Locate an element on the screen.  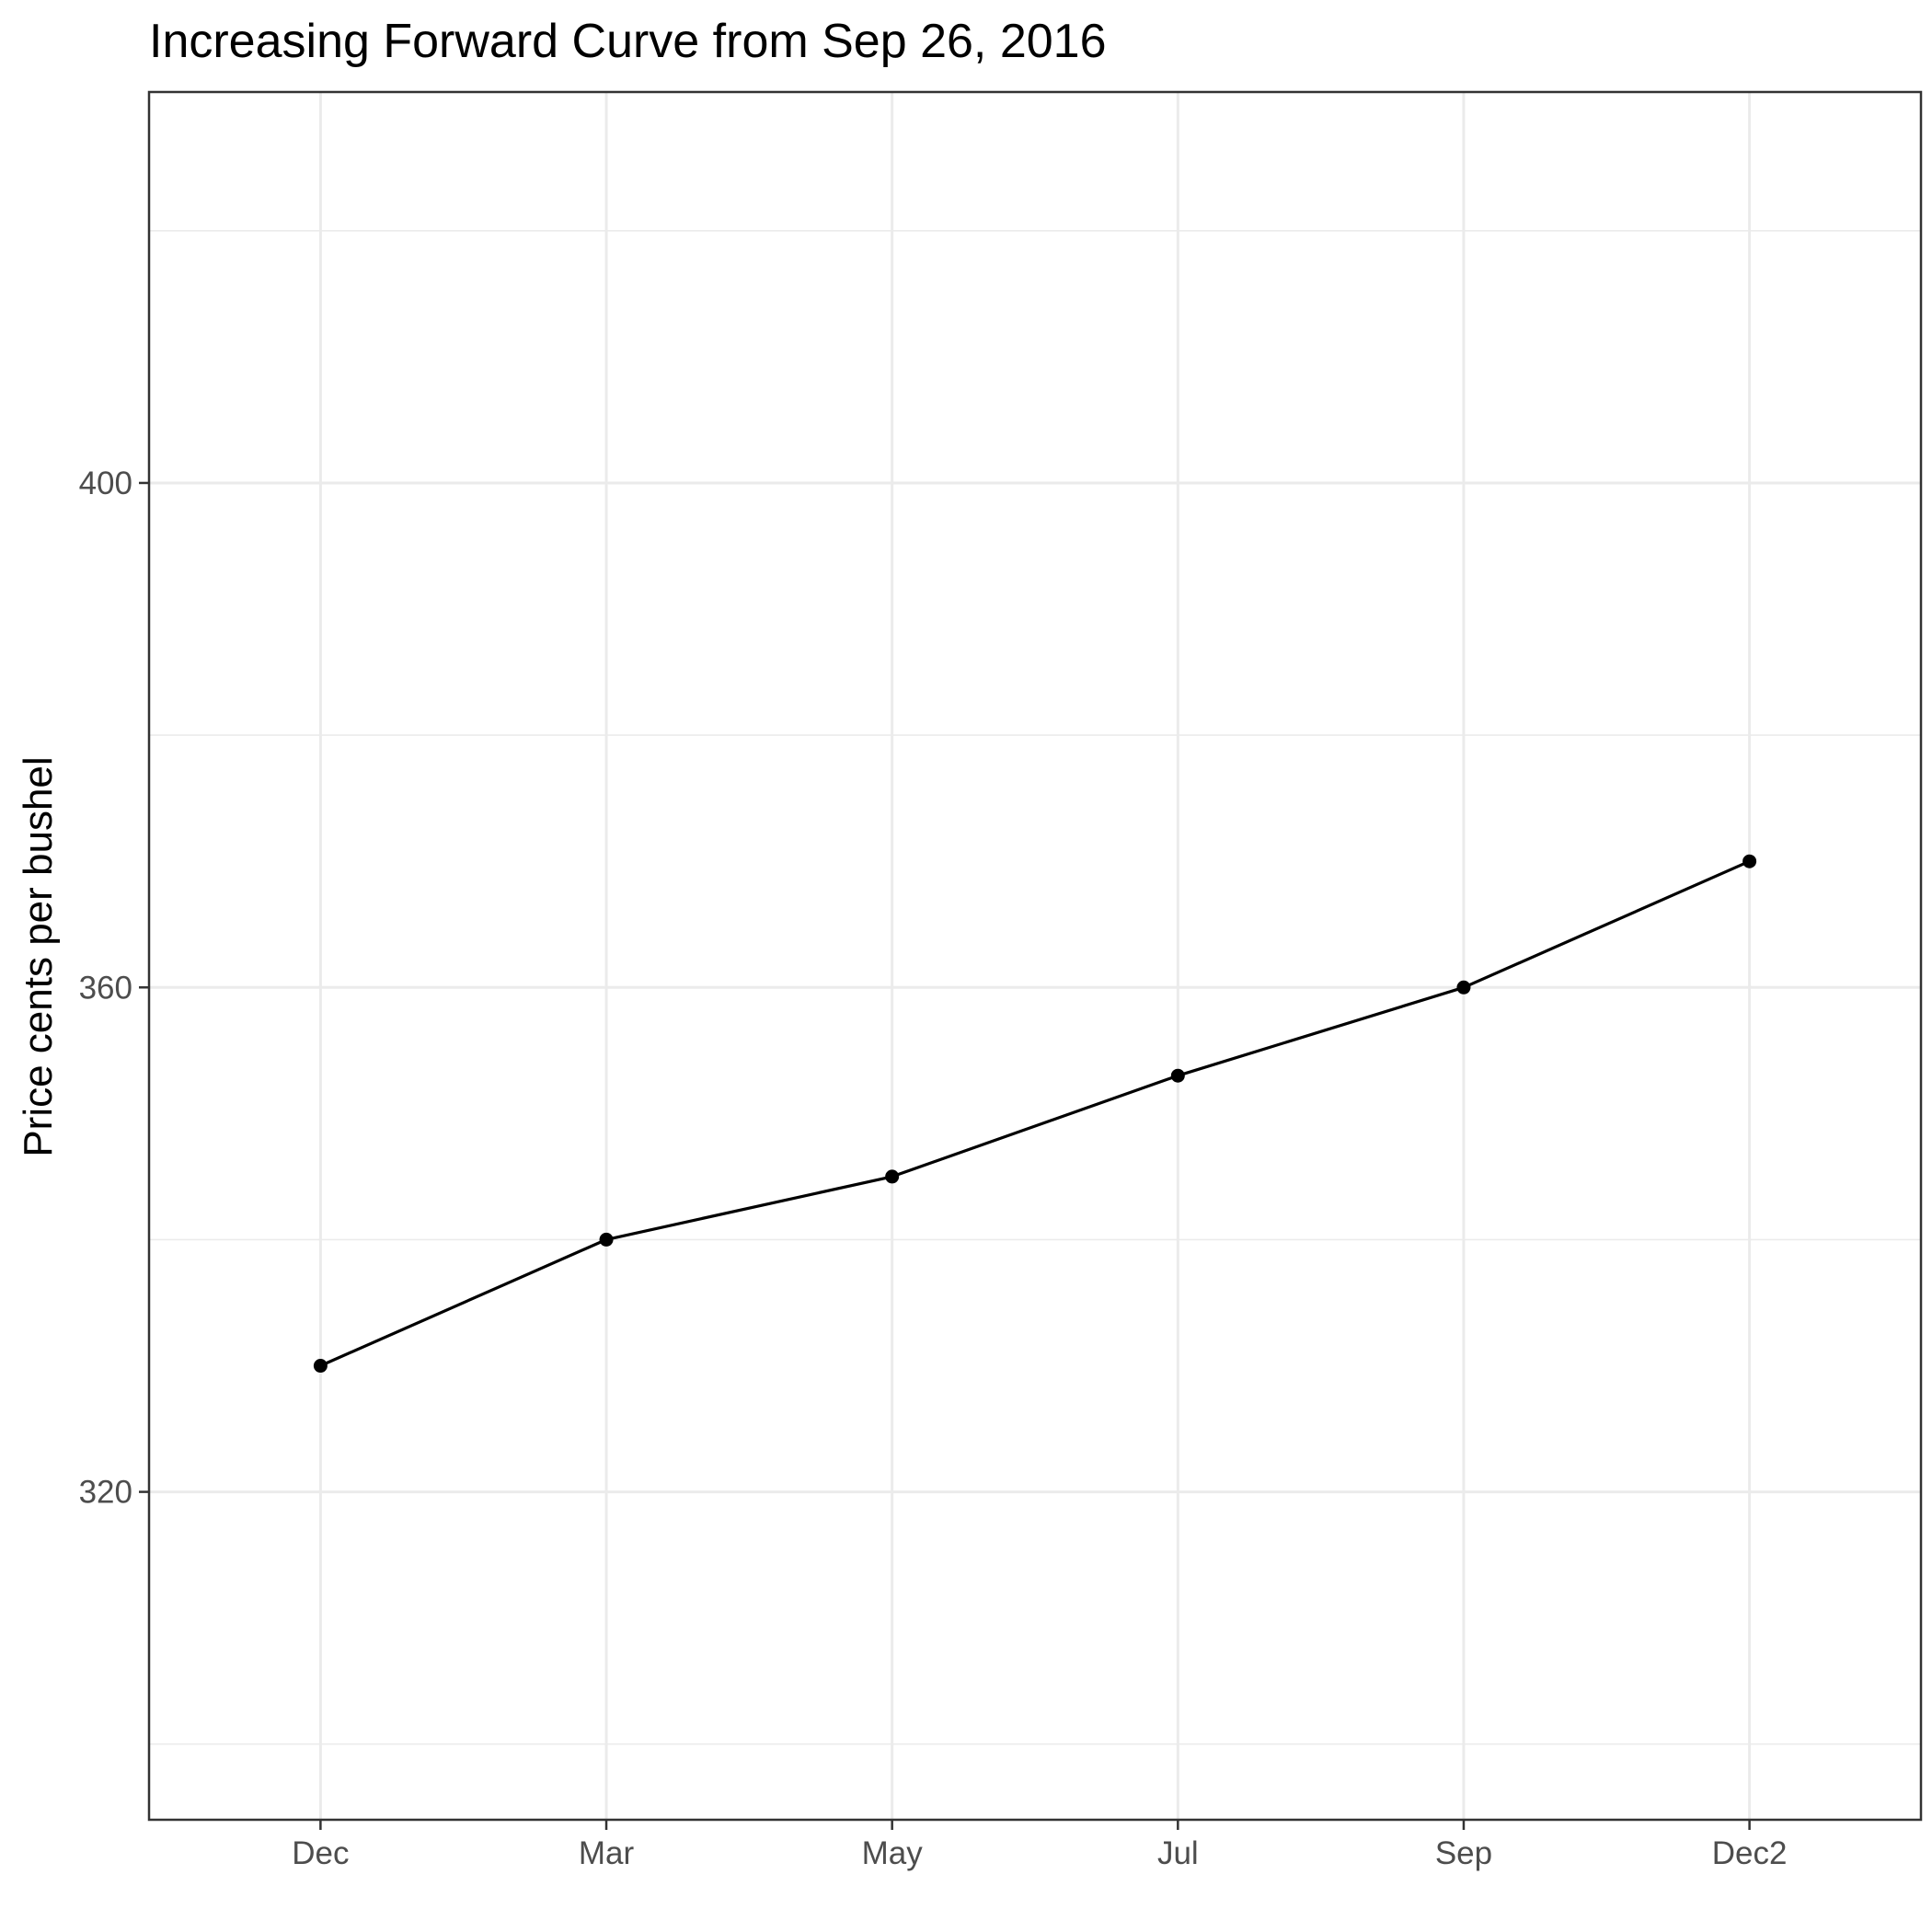
x-tick-label: May is located at coordinates (893, 1853).